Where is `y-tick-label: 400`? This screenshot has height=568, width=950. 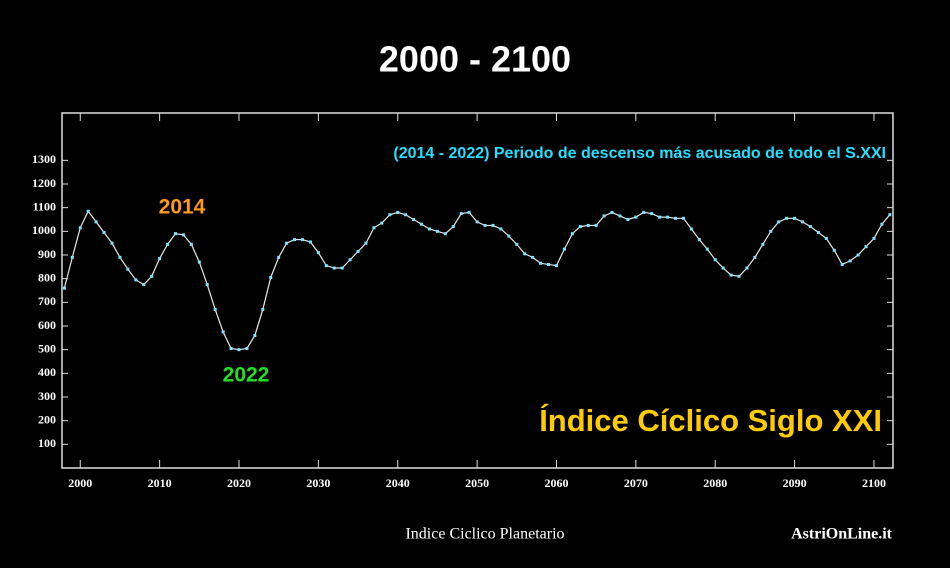
y-tick-label: 400 is located at coordinates (47, 372).